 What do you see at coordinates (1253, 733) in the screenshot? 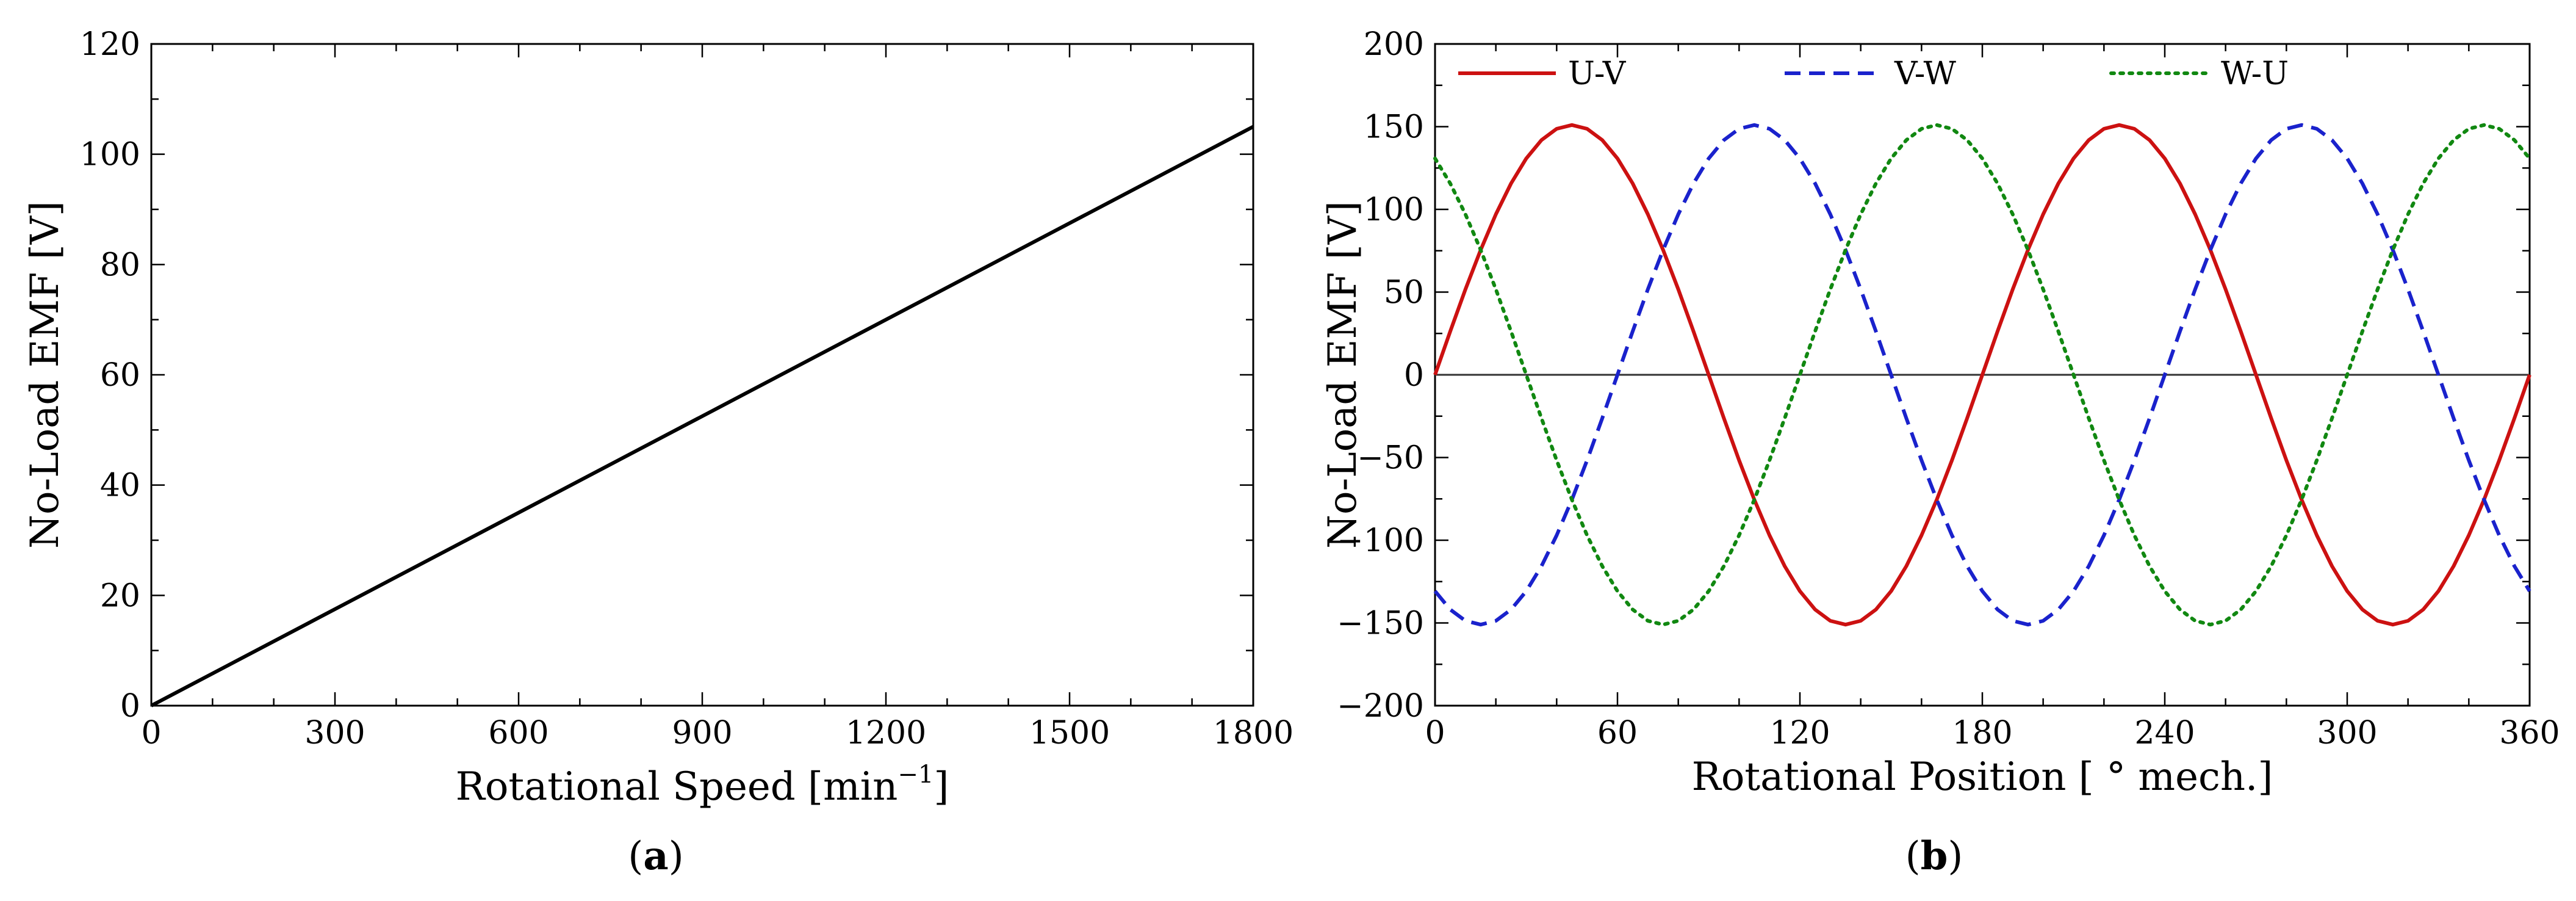
I see `x-tick-label: 1800` at bounding box center [1253, 733].